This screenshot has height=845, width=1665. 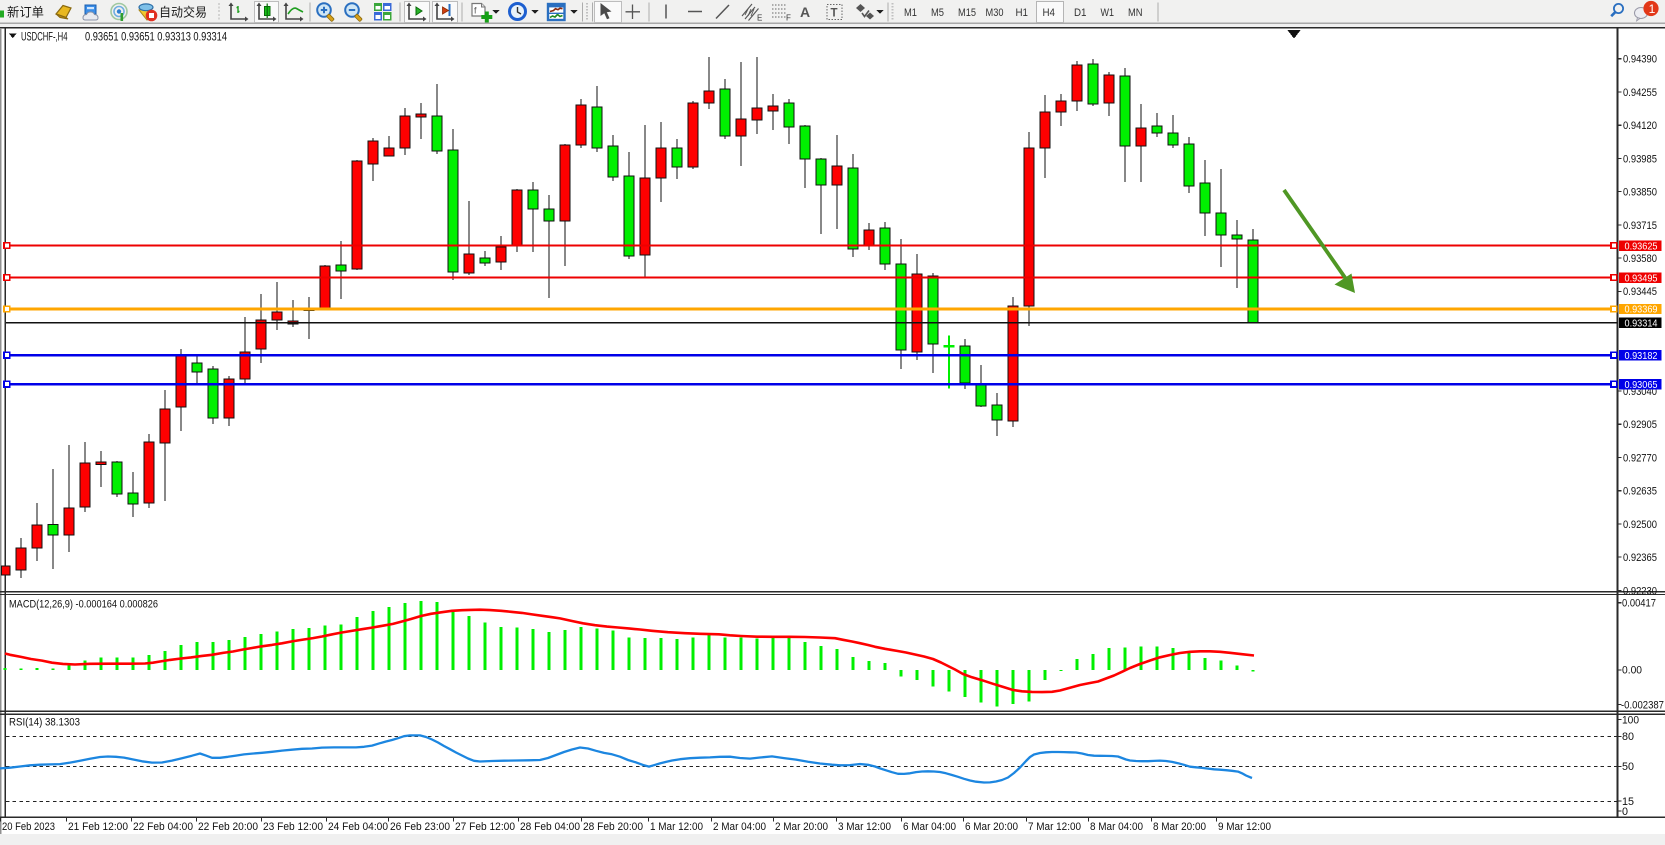 I want to click on svg-text: 0.93985, so click(x=1640, y=159).